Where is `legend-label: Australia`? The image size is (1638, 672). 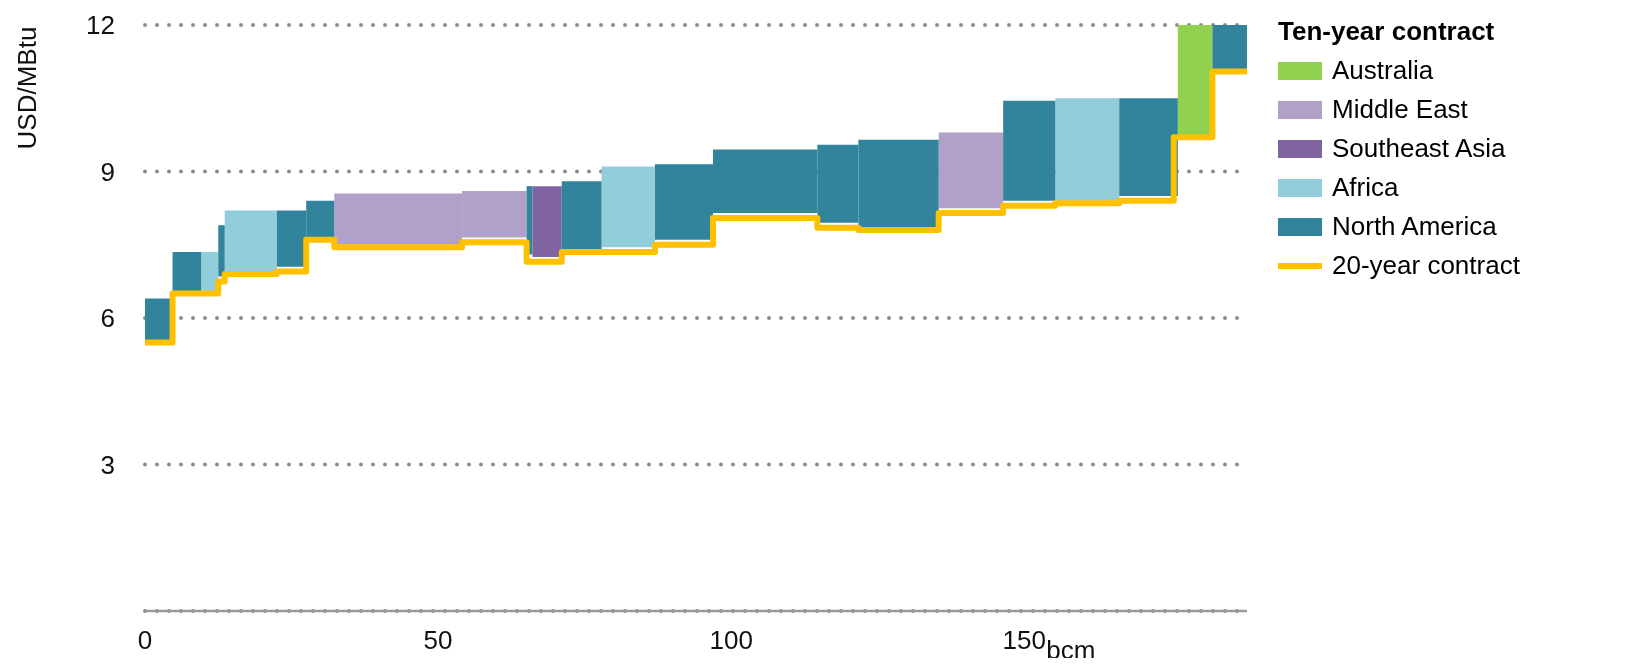 legend-label: Australia is located at coordinates (1383, 70).